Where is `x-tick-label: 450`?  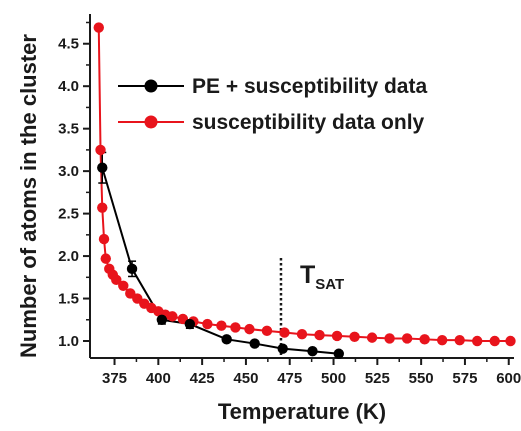 x-tick-label: 450 is located at coordinates (245, 378).